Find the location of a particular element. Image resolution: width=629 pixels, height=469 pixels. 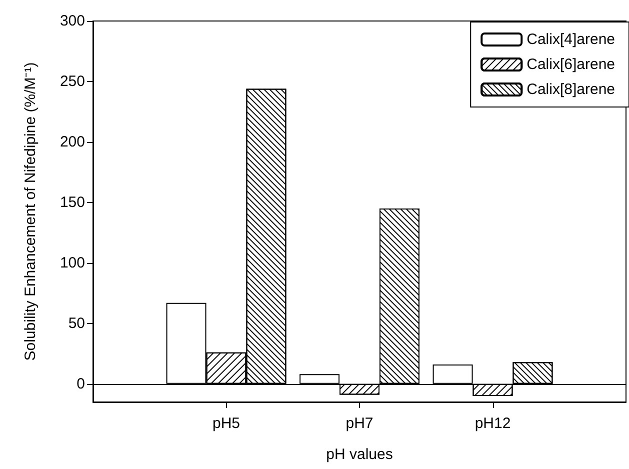

legend-label: Calix[8]arene is located at coordinates (571, 89).